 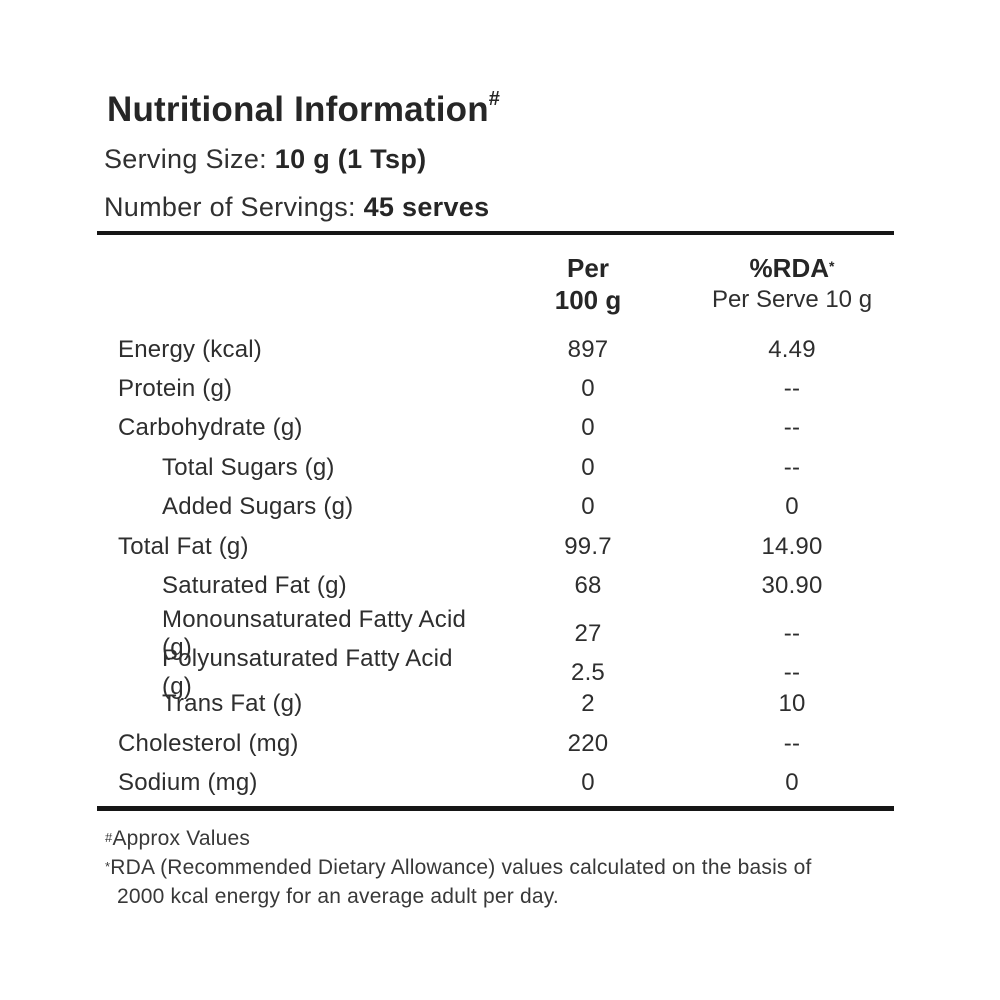 What do you see at coordinates (792, 299) in the screenshot?
I see `rda-header-line2: Per Serve 10 g` at bounding box center [792, 299].